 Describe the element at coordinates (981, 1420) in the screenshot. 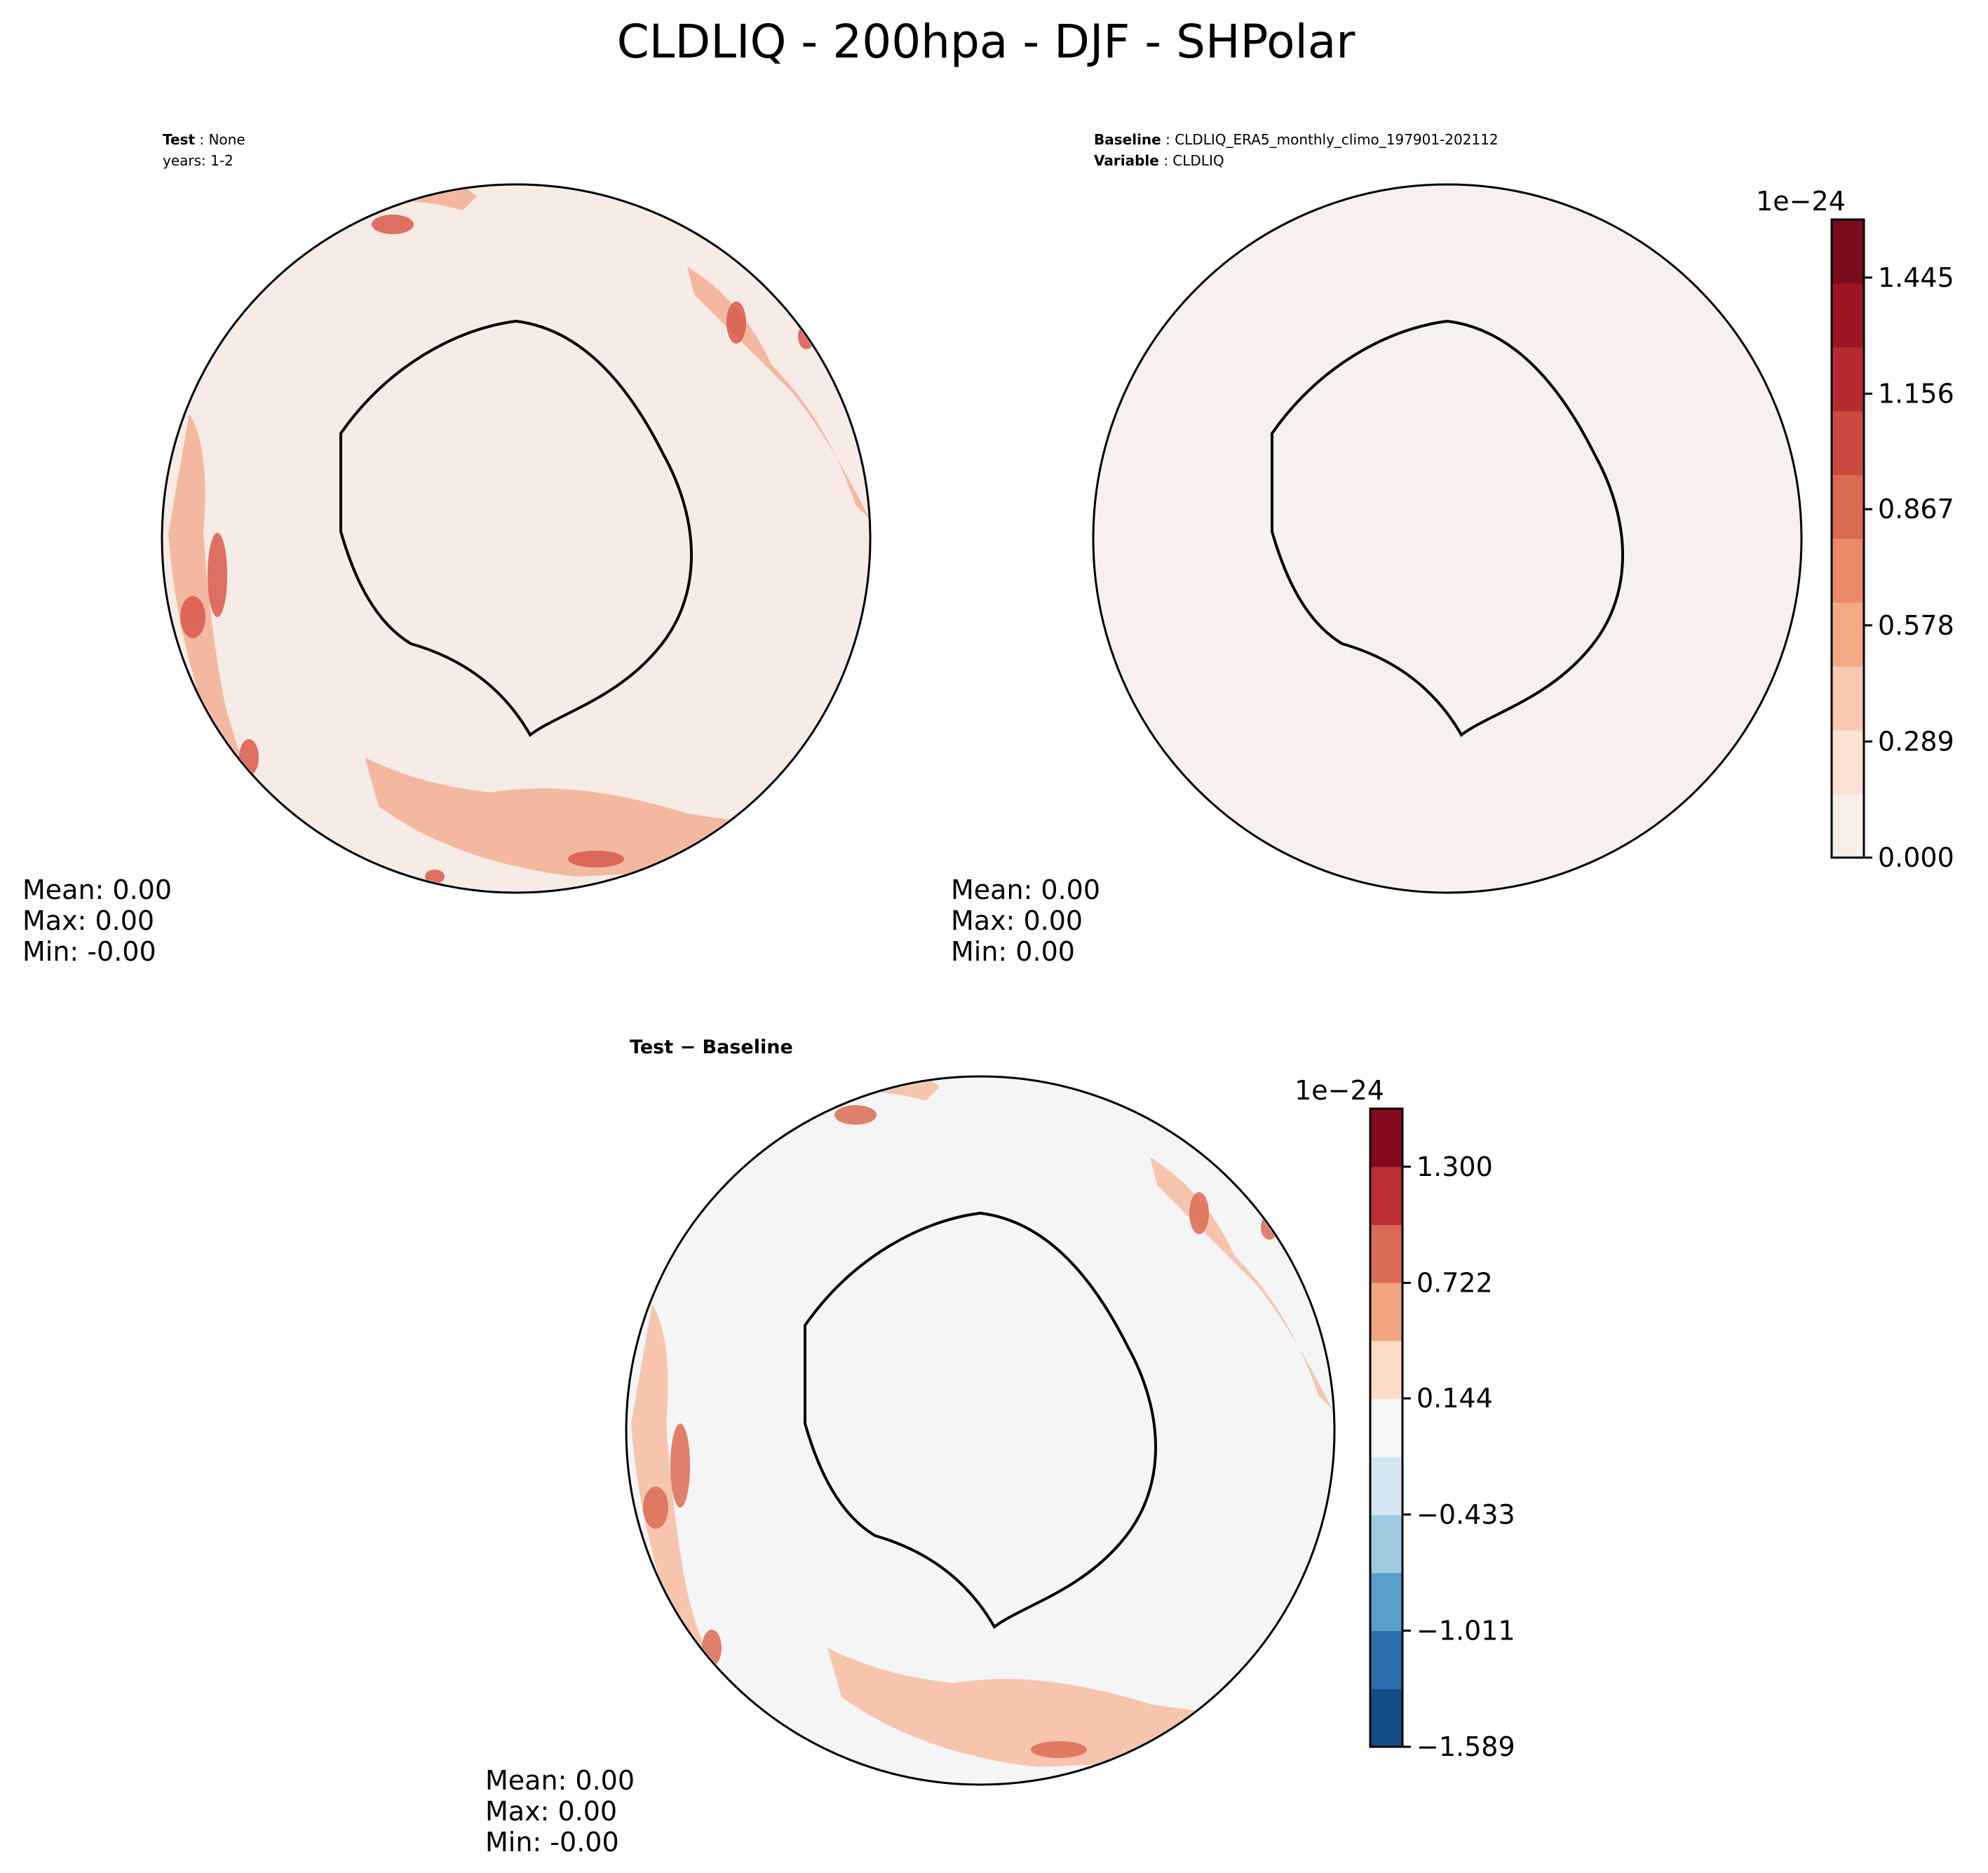

I see `difference-antarctica-coastline` at that location.